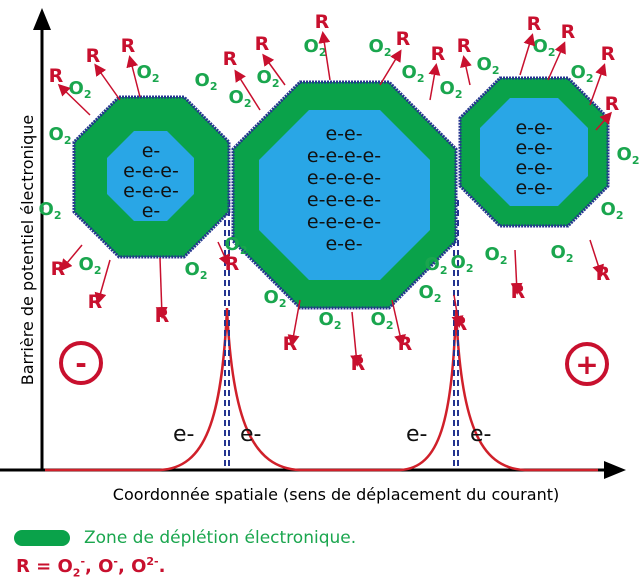 This screenshot has width=640, height=585. I want to click on grain-left-core, so click(150, 176).